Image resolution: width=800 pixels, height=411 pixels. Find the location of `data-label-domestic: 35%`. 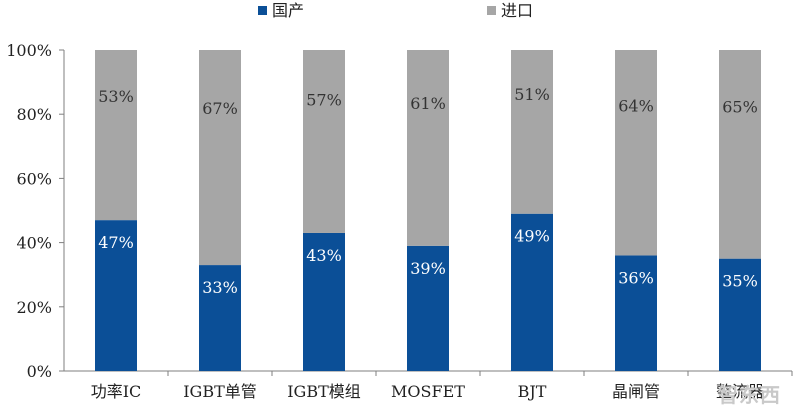

data-label-domestic: 35% is located at coordinates (740, 281).